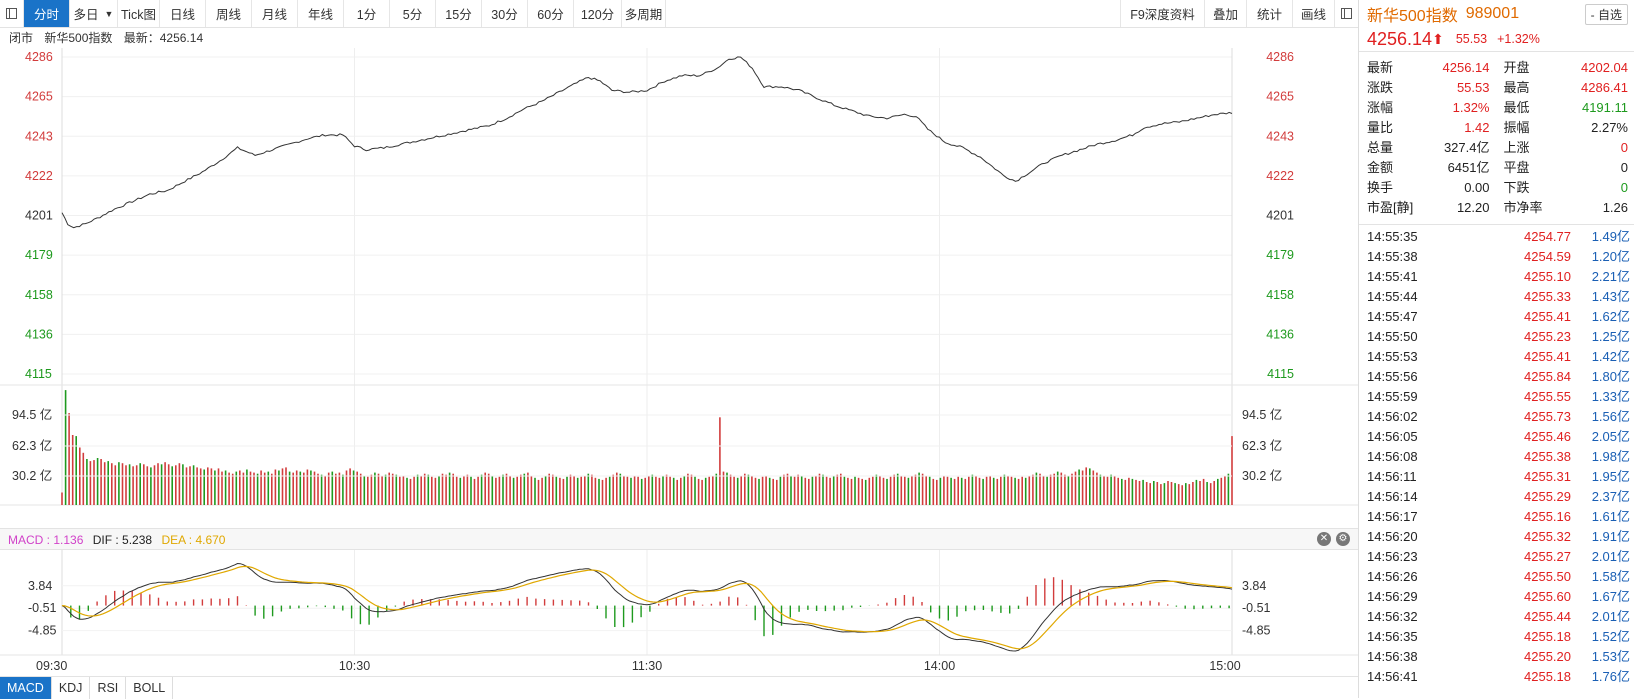  What do you see at coordinates (1324, 539) in the screenshot?
I see `close-indicator-icon: ✕` at bounding box center [1324, 539].